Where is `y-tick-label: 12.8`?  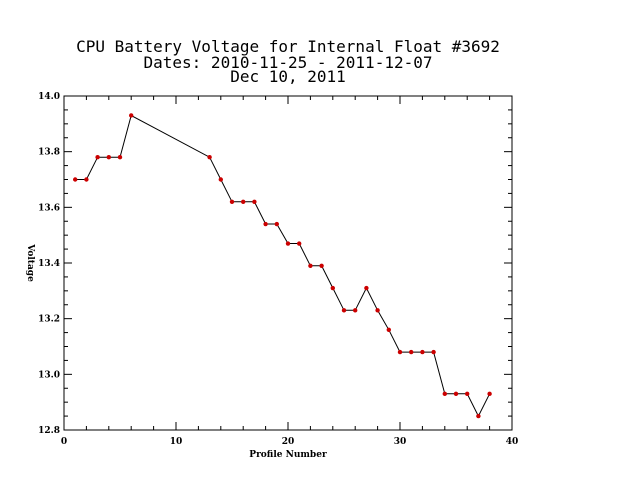 y-tick-label: 12.8 is located at coordinates (49, 431).